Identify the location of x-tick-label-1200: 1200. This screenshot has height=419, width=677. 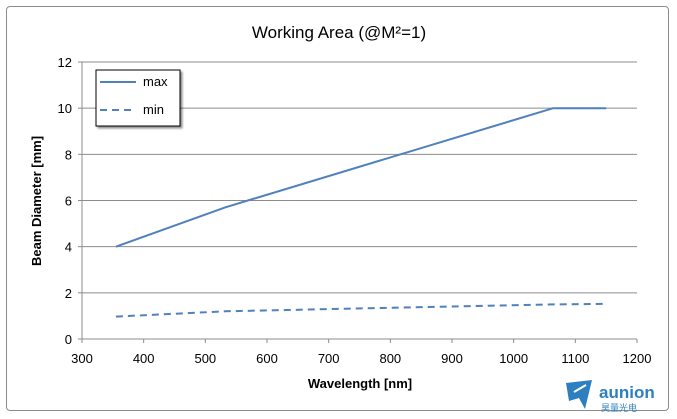
(637, 358).